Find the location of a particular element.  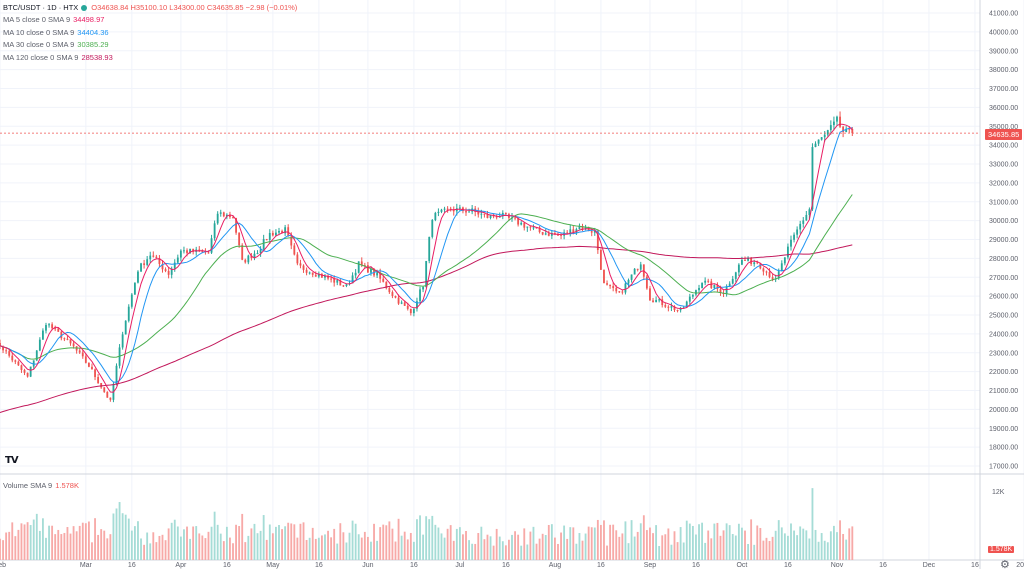

volume-legend: Volume SMA 9 1.578K is located at coordinates (41, 485).